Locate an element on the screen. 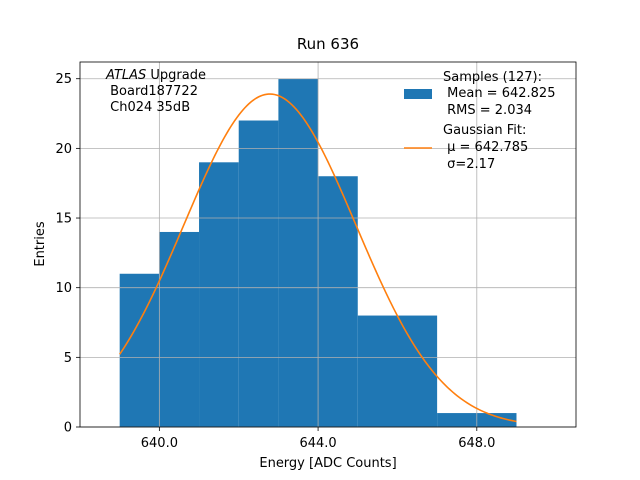 This screenshot has height=480, width=640. chart-title: Run 636 is located at coordinates (328, 44).